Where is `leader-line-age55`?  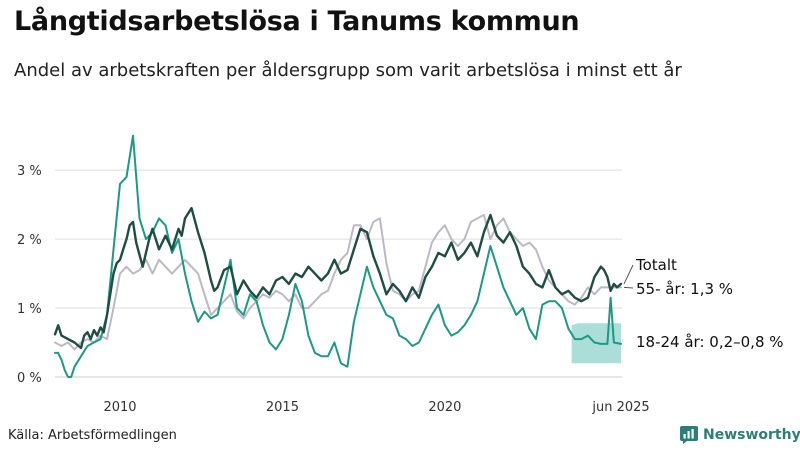
leader-line-age55 is located at coordinates (628, 287).